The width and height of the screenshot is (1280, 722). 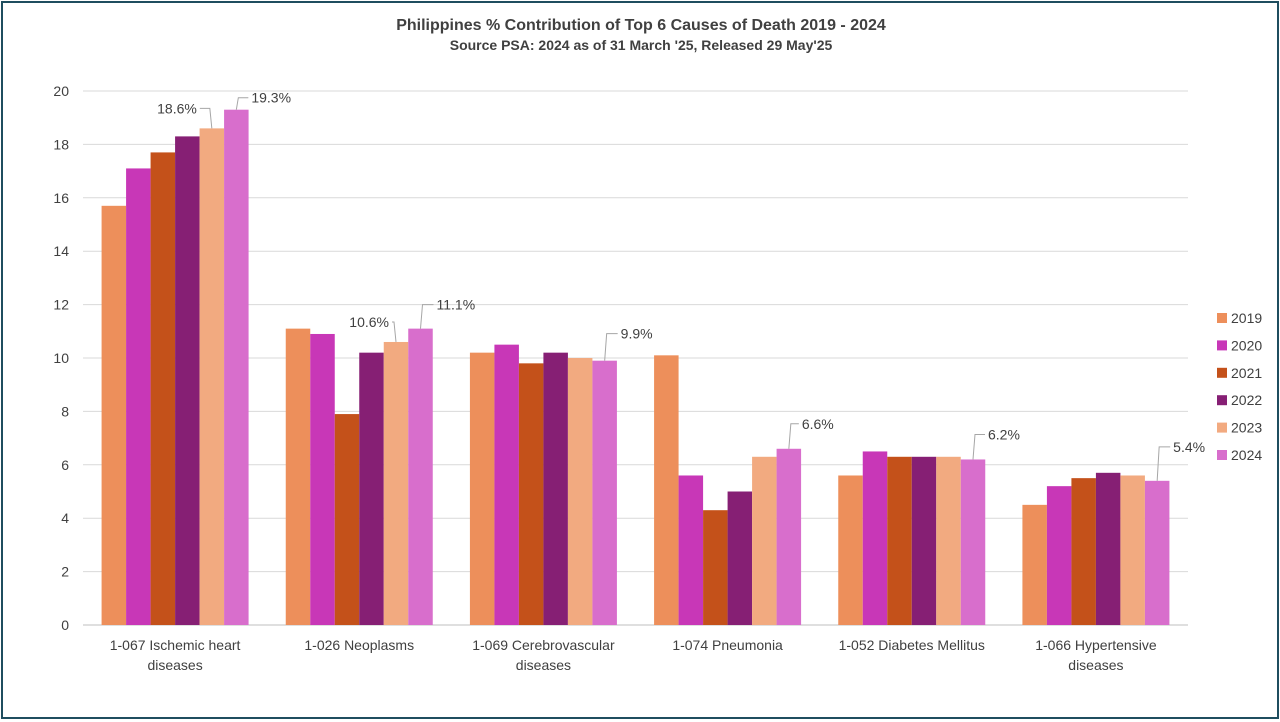 I want to click on x-tick-label: 1-067 Ischemic heart diseases, so click(x=175, y=655).